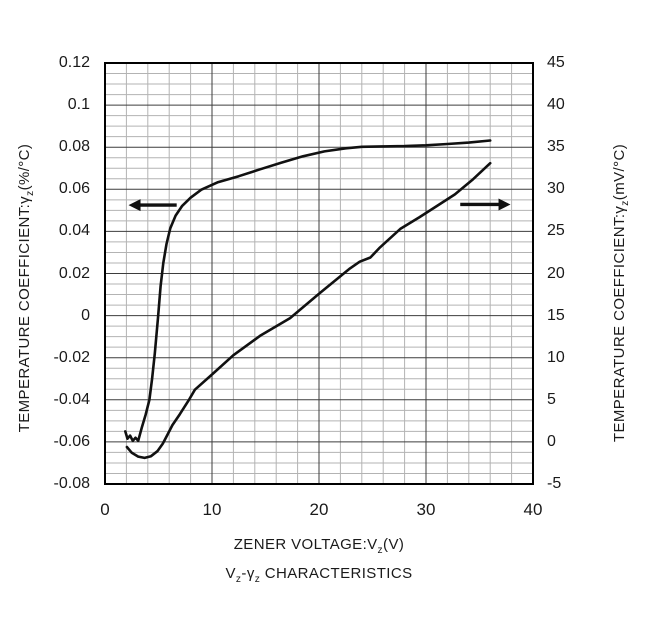  What do you see at coordinates (556, 105) in the screenshot?
I see `y-right-tick-label: 40` at bounding box center [556, 105].